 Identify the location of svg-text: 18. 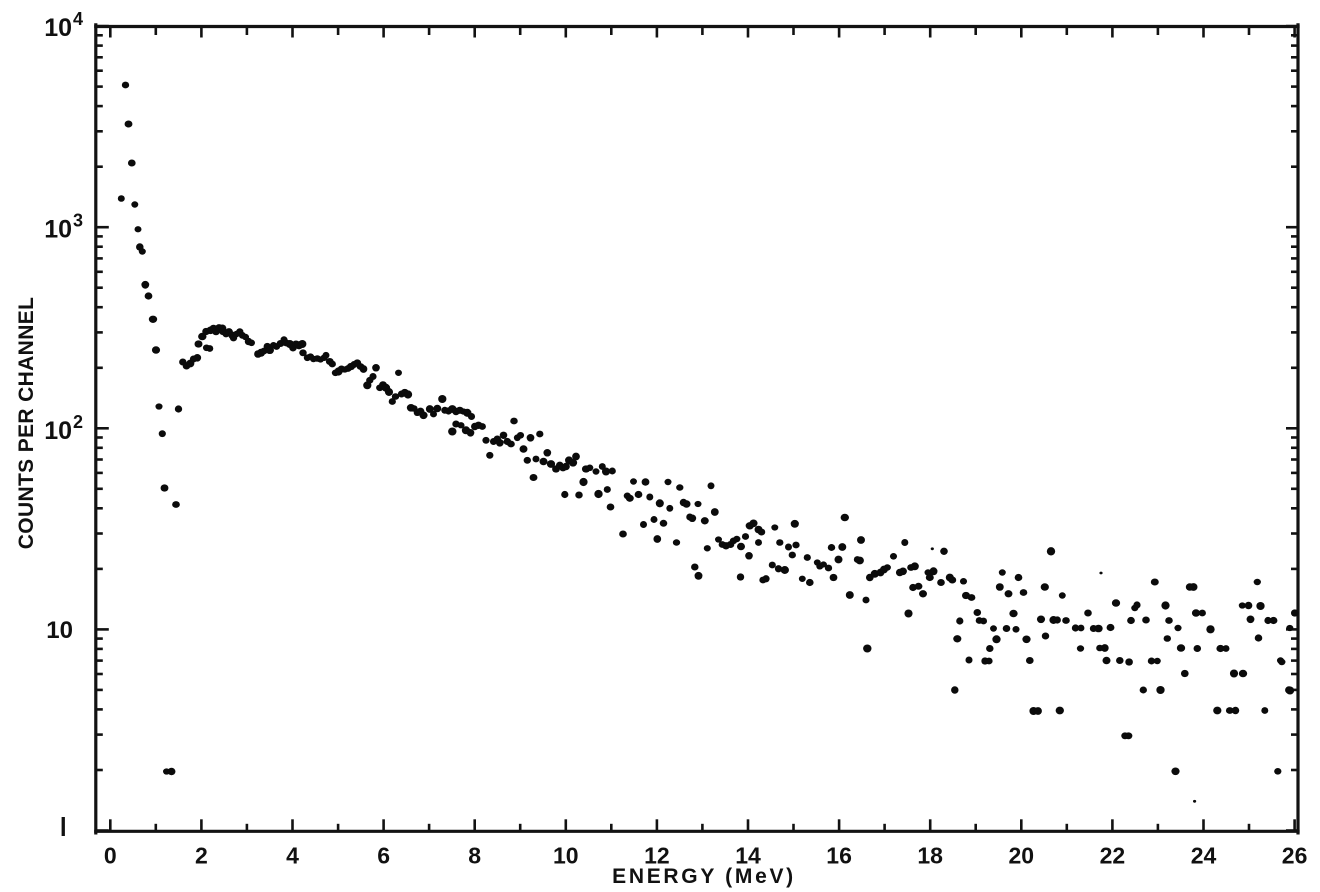
(930, 855).